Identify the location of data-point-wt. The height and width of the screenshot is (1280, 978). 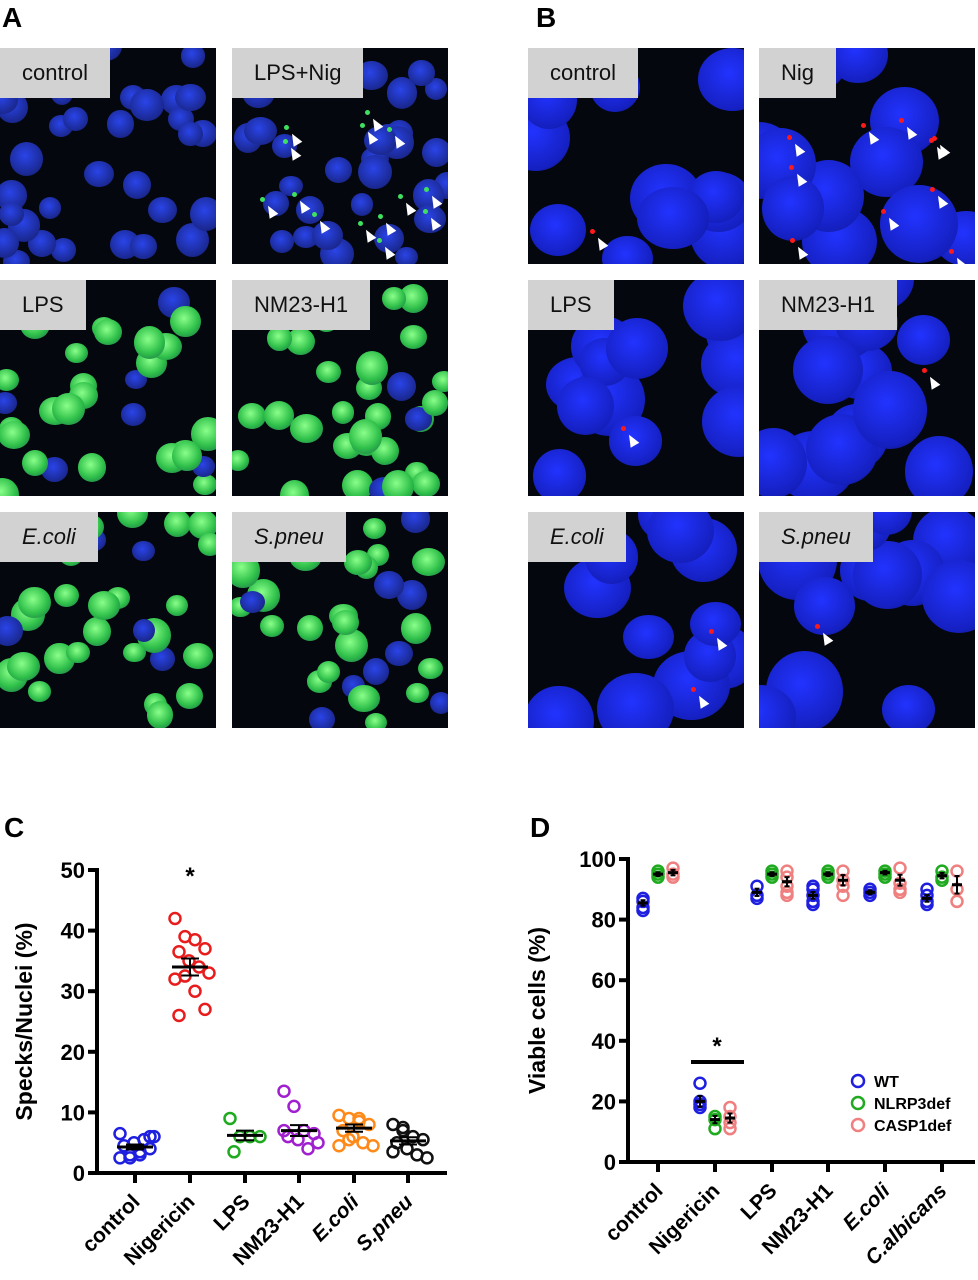
(813, 895).